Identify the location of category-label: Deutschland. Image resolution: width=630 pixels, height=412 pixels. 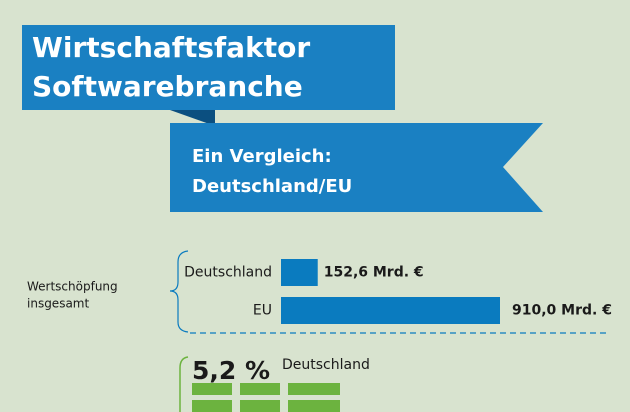
(228, 273).